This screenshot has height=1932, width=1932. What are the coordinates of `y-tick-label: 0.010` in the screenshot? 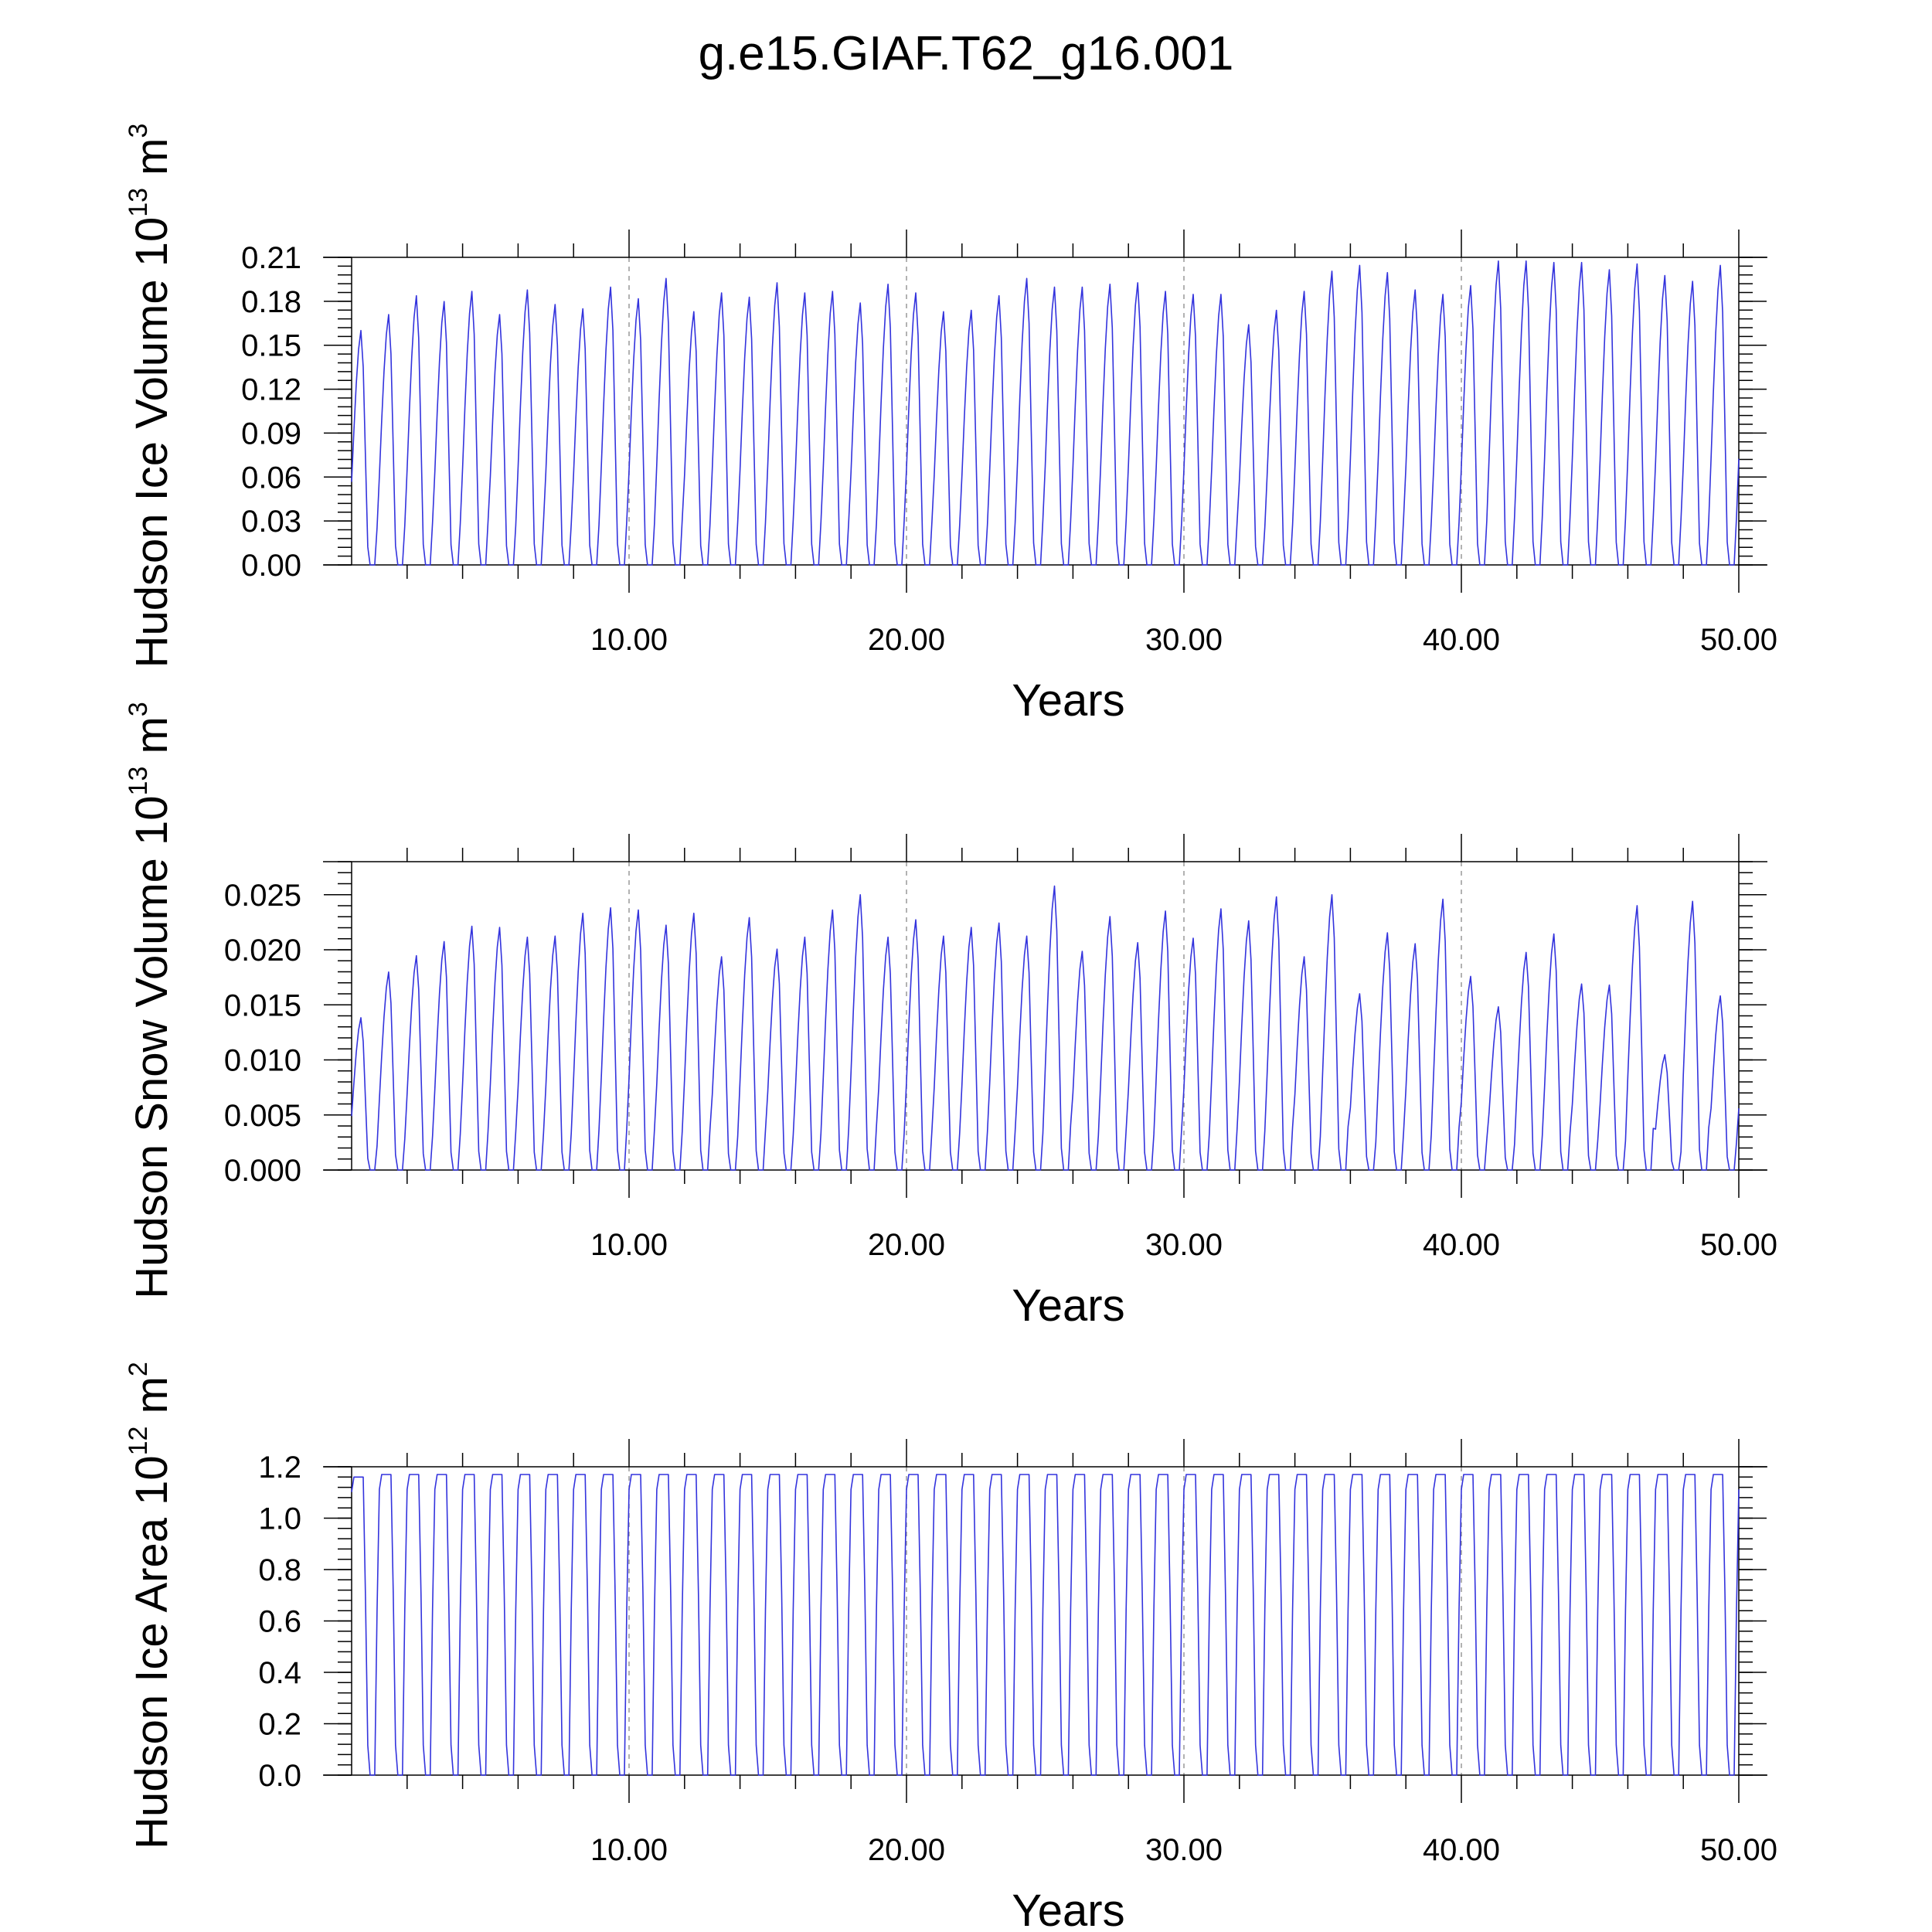 It's located at (262, 1061).